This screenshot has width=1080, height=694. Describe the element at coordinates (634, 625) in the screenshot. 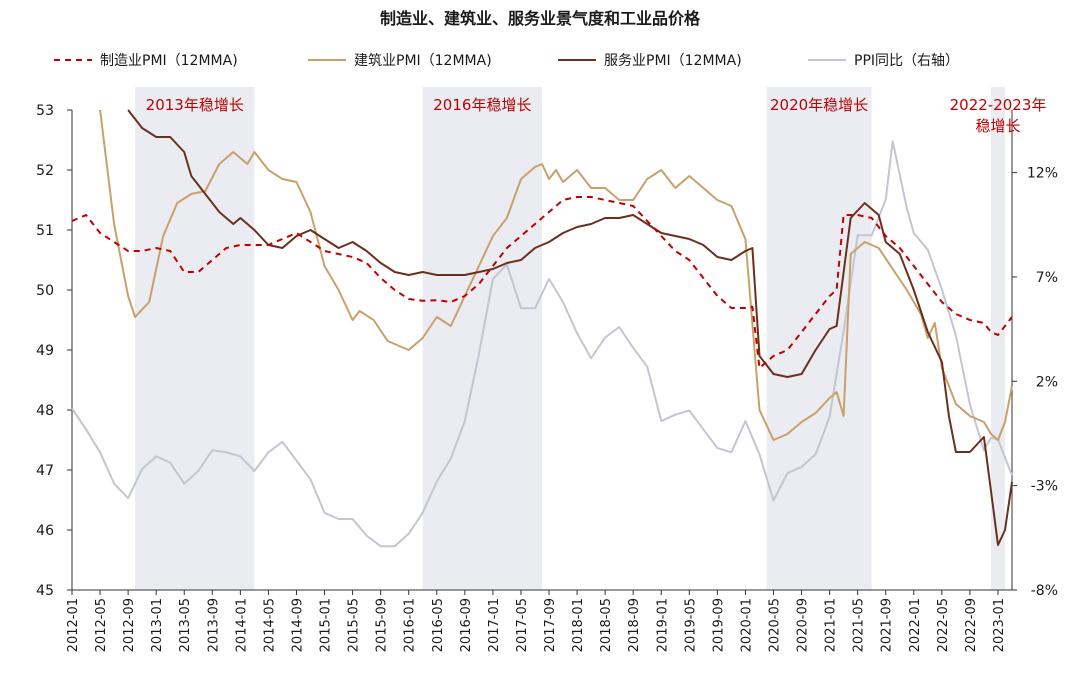

I see `x-axis-tick-label: 2018-09` at that location.